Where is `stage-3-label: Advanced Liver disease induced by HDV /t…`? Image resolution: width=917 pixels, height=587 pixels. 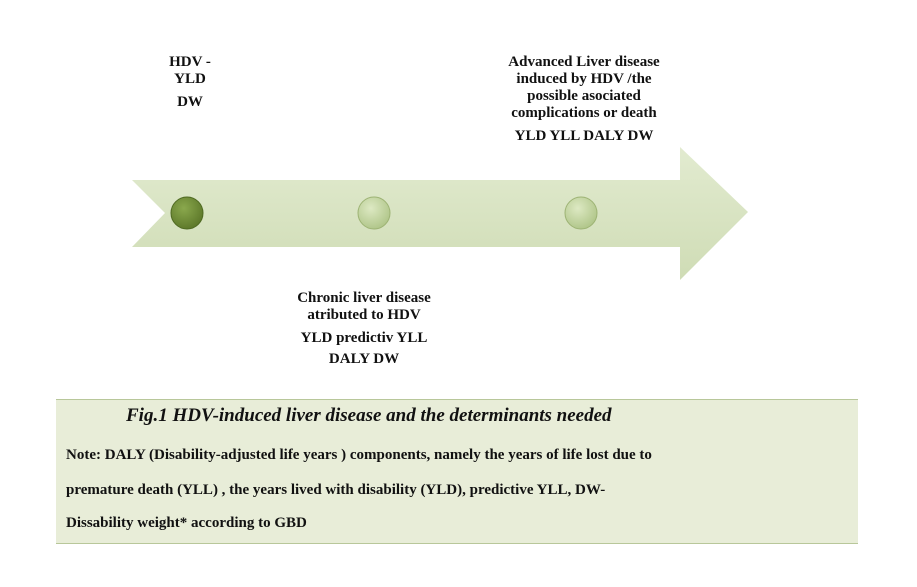
stage-3-label: Advanced Liver disease induced by HDV /t… is located at coordinates (584, 99).